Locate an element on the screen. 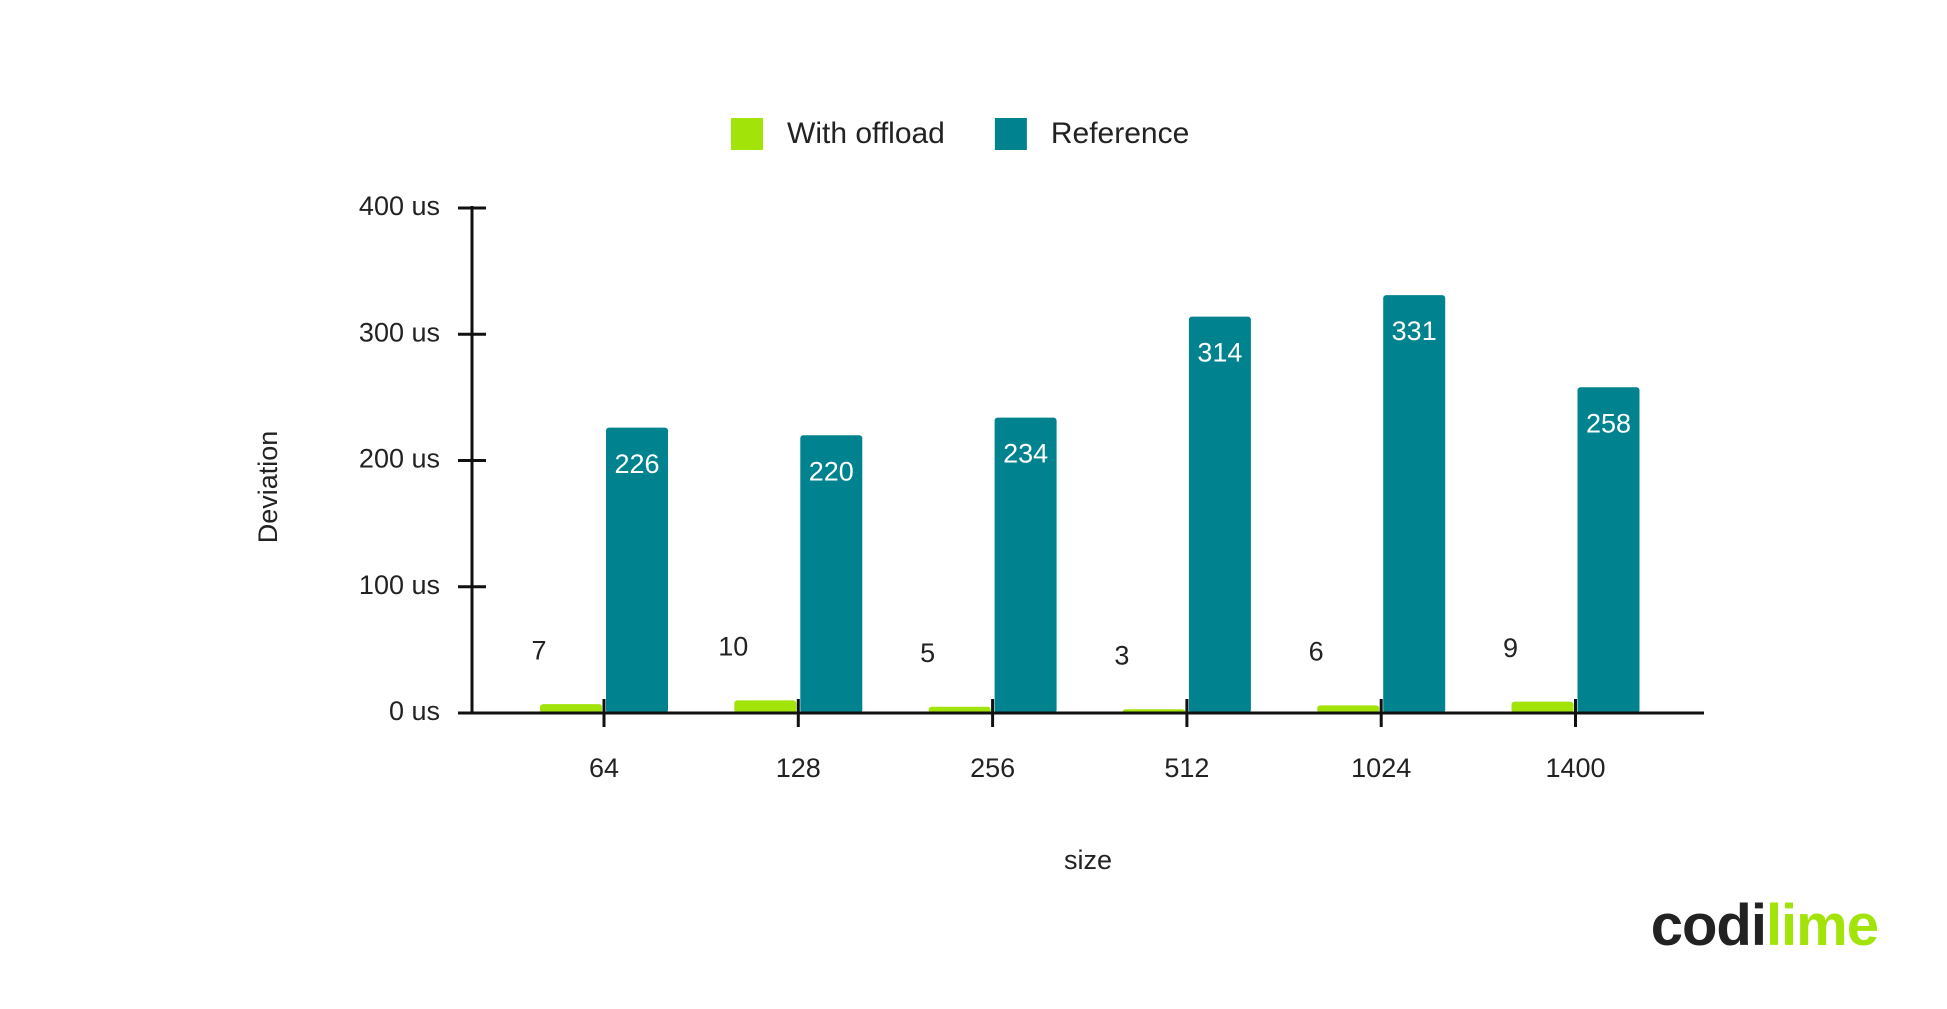  logo-dark: codi is located at coordinates (1708, 925).